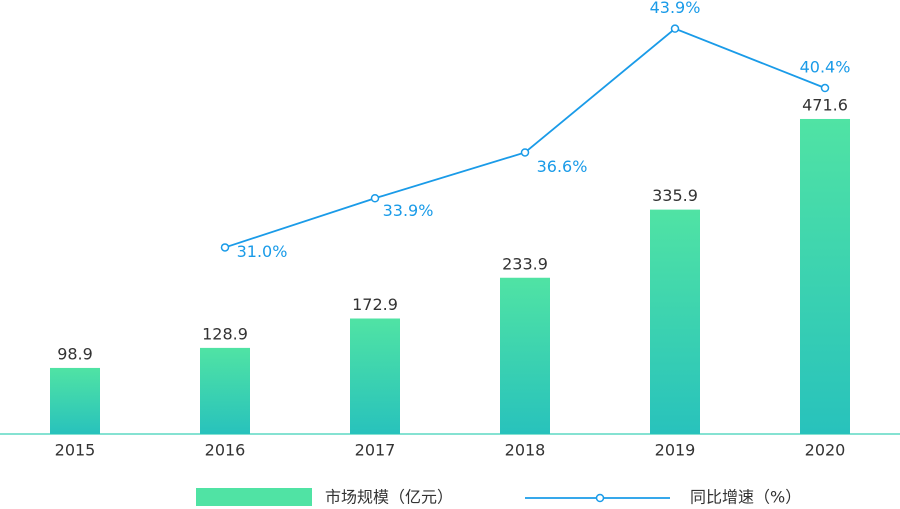 The image size is (900, 509). I want to click on x-tick-label: 2018, so click(525, 450).